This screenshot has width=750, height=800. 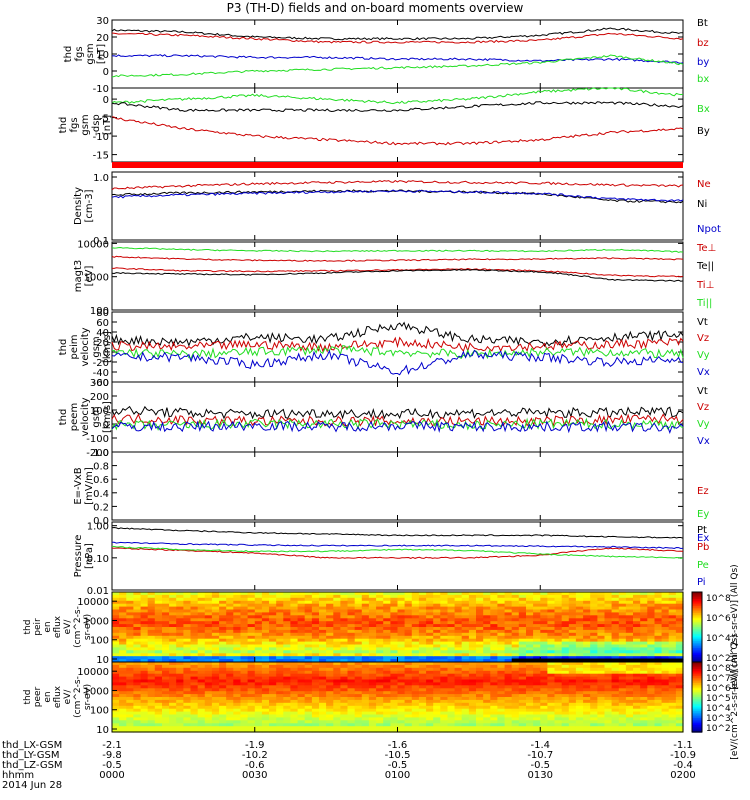 What do you see at coordinates (697, 697) in the screenshot?
I see `colorbar-frame` at bounding box center [697, 697].